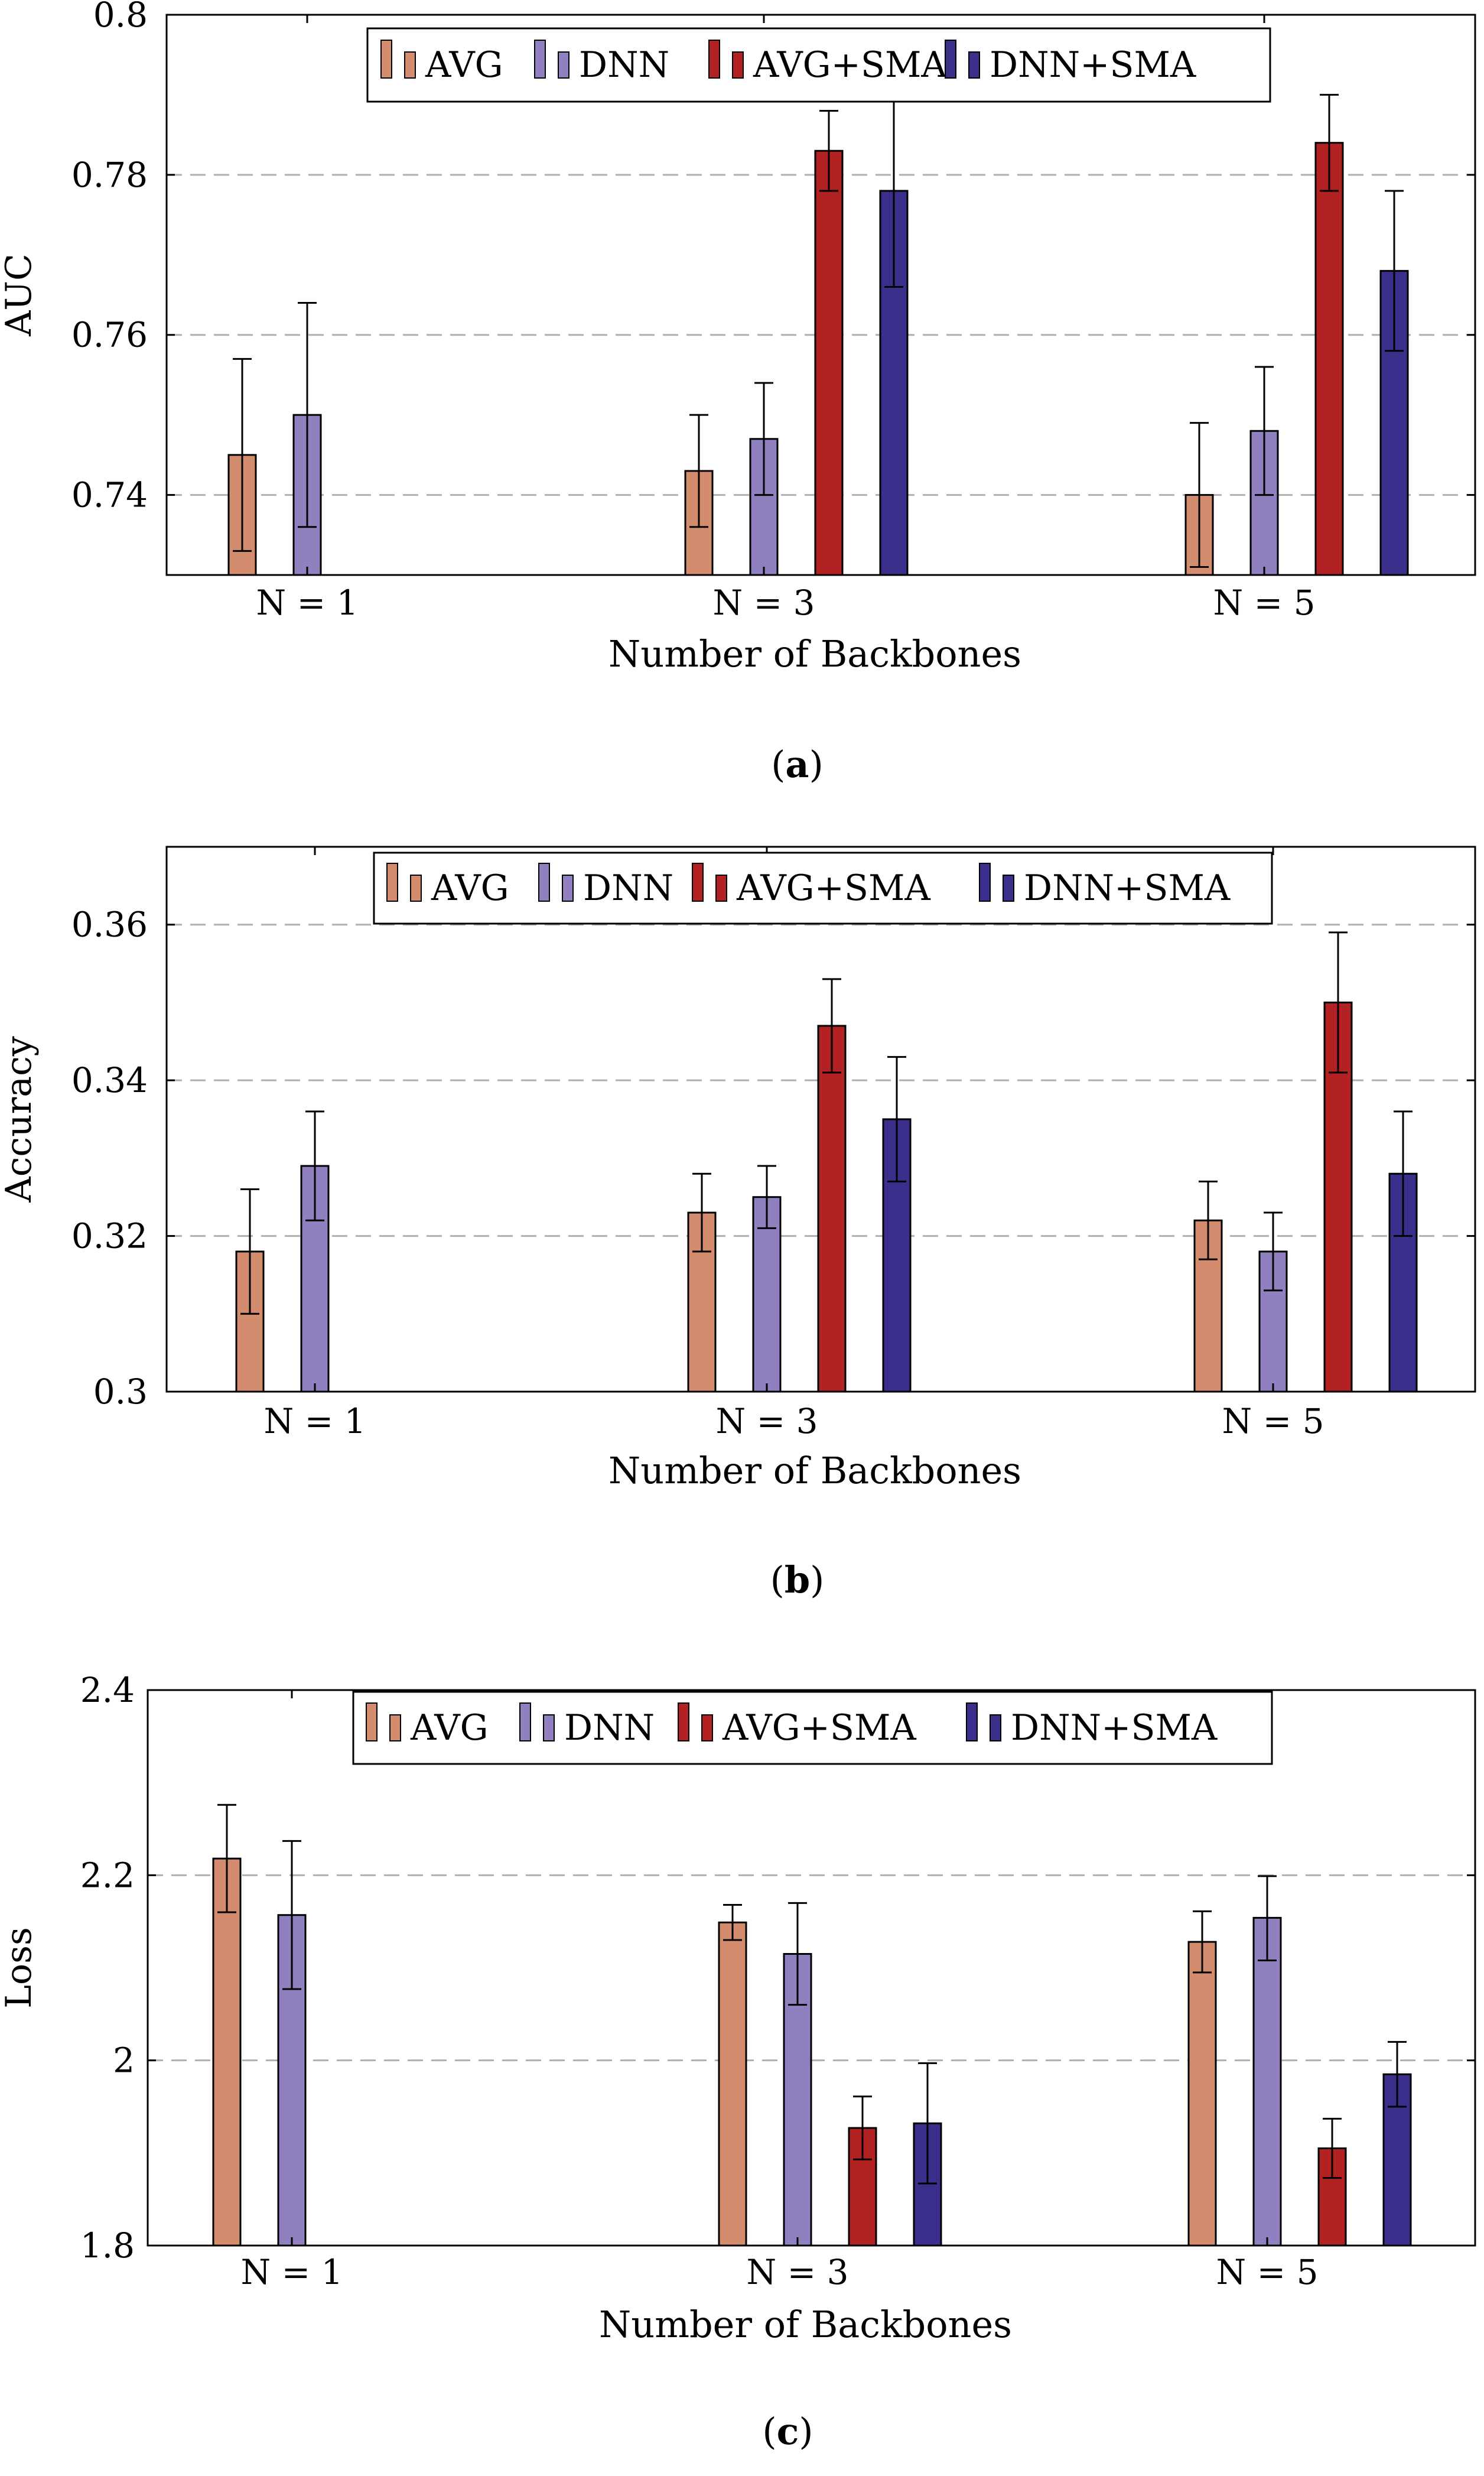 Image resolution: width=1484 pixels, height=2476 pixels. Describe the element at coordinates (798, 764) in the screenshot. I see `panel-caption: (a)` at that location.